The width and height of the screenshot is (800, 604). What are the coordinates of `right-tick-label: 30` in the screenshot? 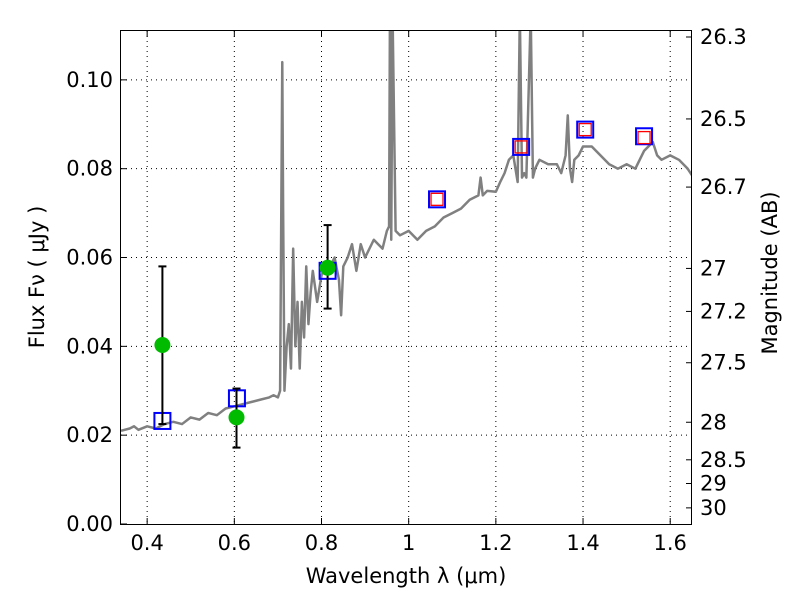 It's located at (713, 508).